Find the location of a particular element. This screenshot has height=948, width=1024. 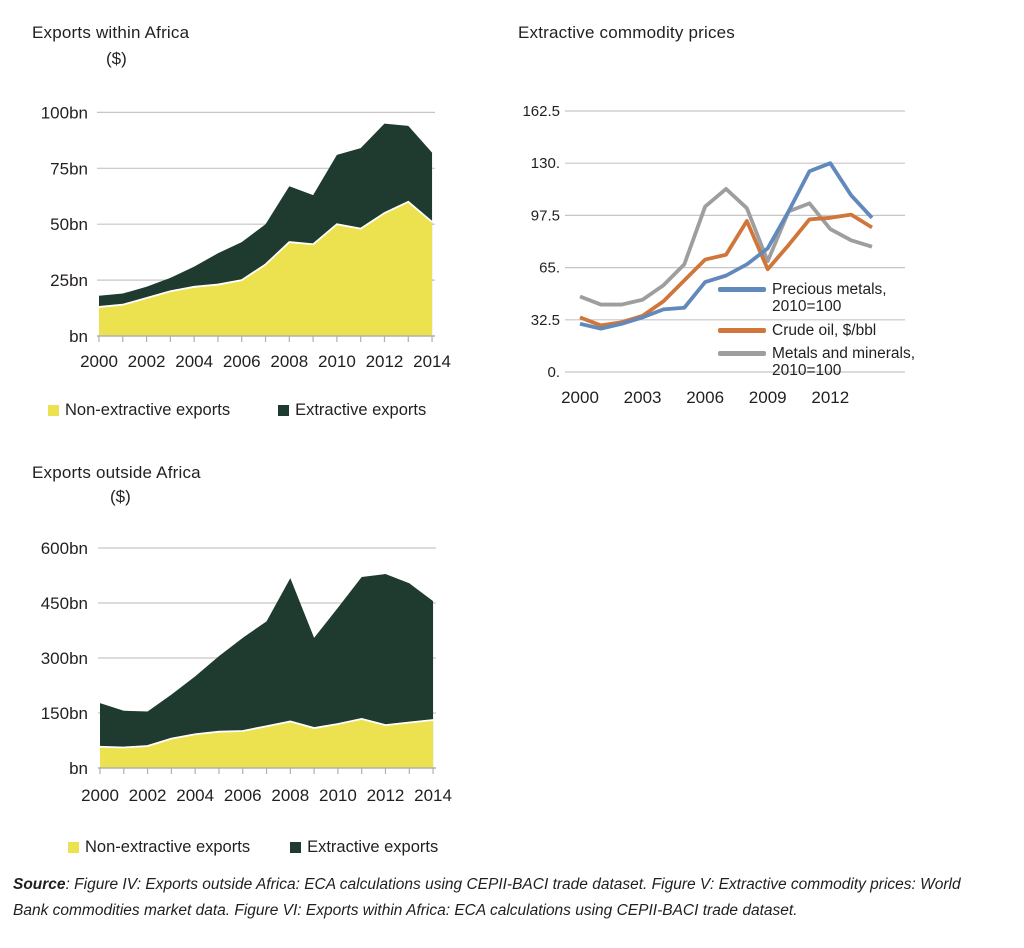

chart-title-extractive-commodity-prices: Extractive commodity prices is located at coordinates (627, 32).